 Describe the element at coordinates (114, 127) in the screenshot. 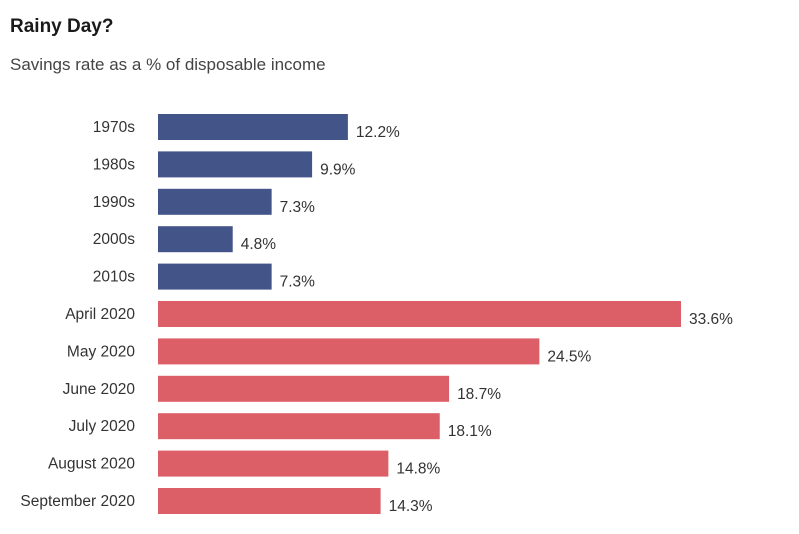

I see `category-label: 1970s` at that location.